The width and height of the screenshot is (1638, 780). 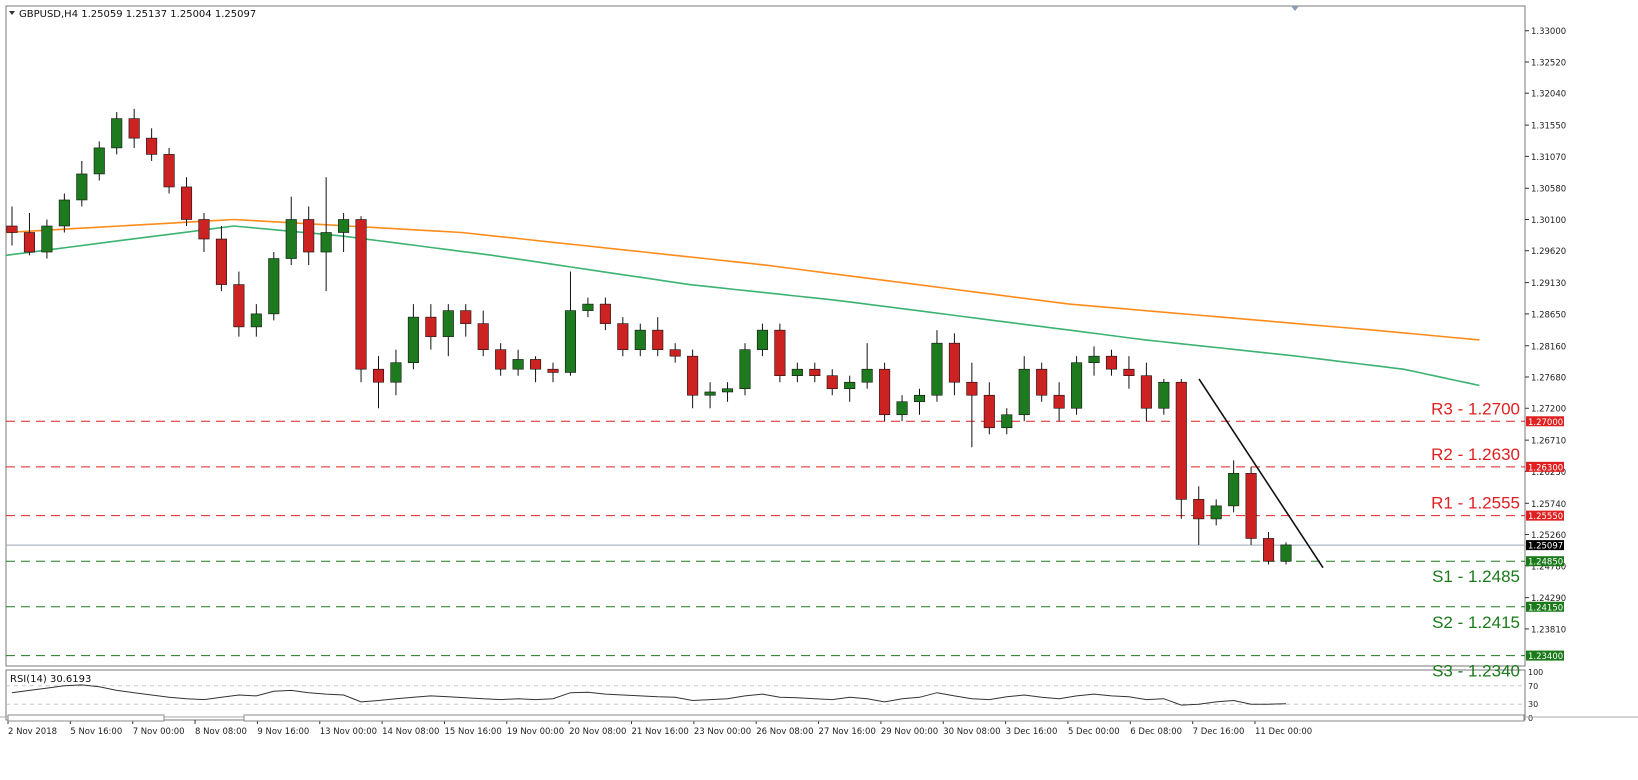 What do you see at coordinates (847, 732) in the screenshot?
I see `time-axis-label: 27 Nov 16:00` at bounding box center [847, 732].